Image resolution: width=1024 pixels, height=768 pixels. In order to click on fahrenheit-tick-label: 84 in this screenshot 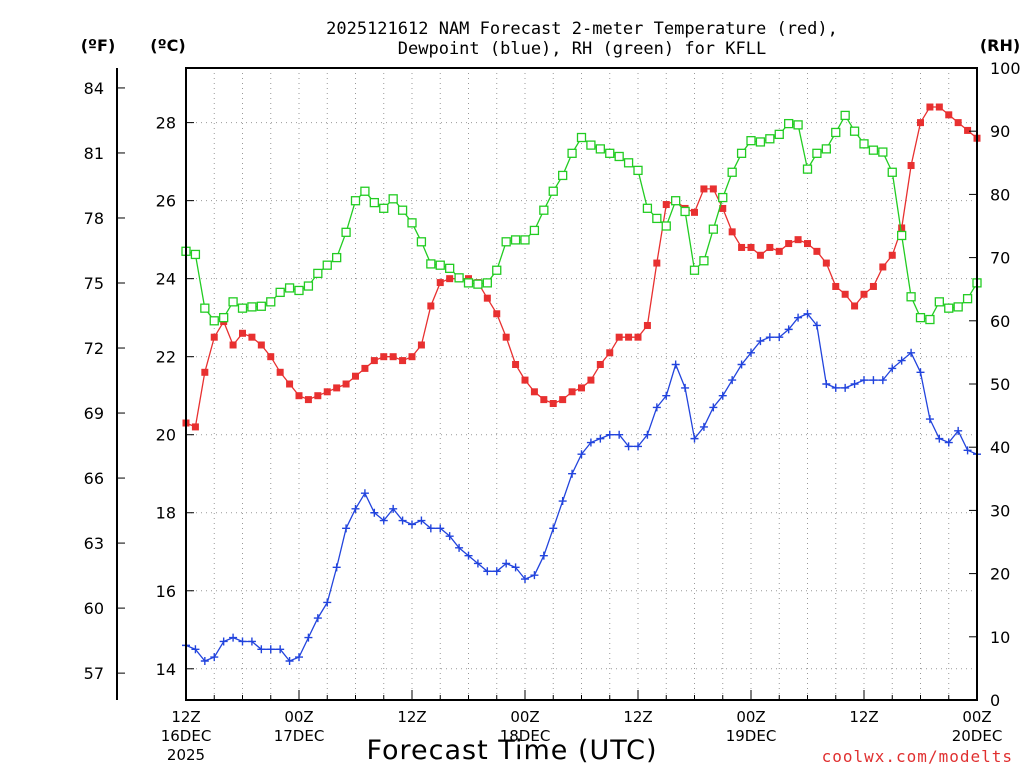, I will do `click(94, 88)`.